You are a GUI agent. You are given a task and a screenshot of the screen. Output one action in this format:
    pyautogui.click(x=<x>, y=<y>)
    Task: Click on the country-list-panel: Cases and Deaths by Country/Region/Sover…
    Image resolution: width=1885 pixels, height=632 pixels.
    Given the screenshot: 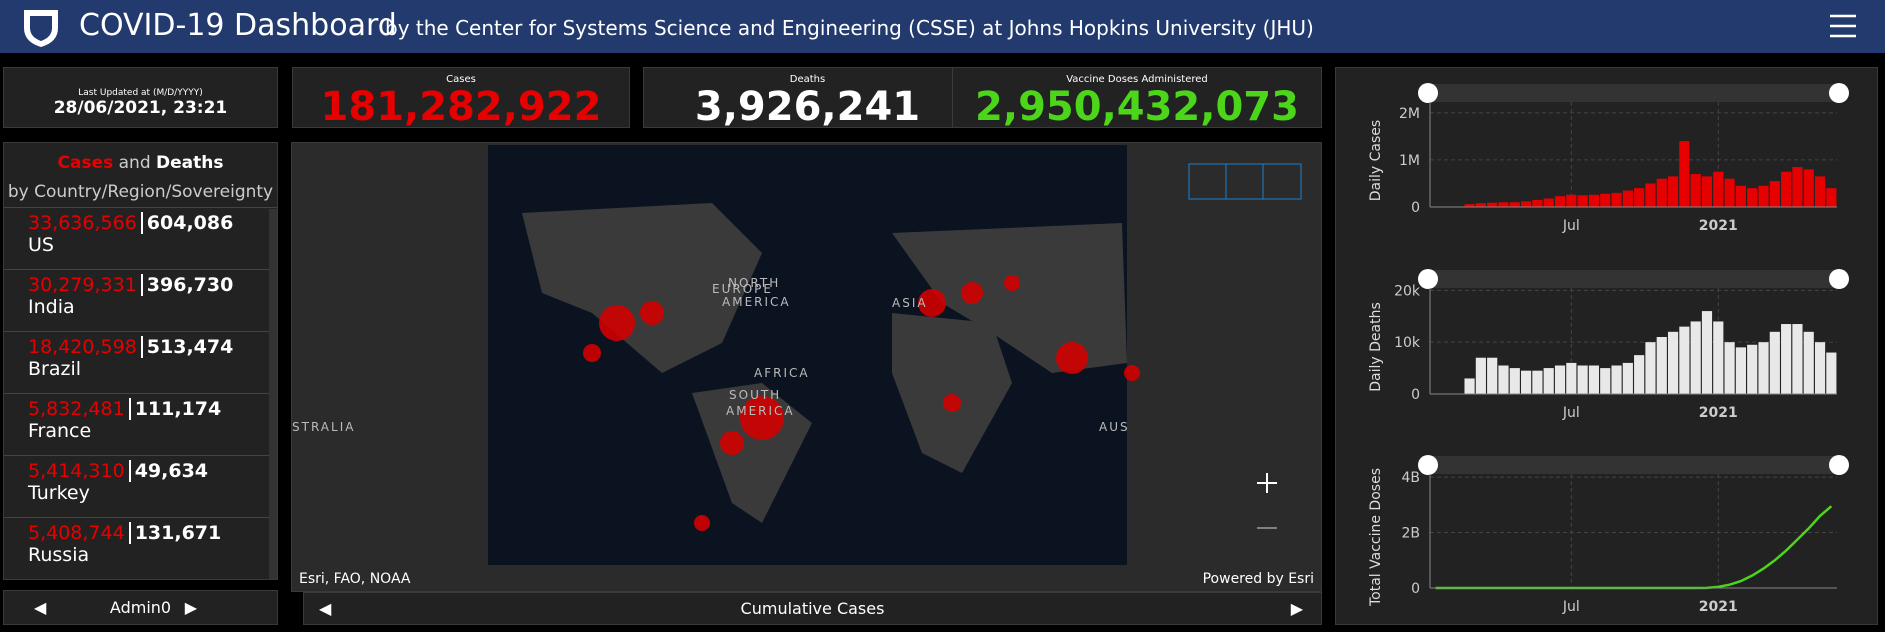 What is the action you would take?
    pyautogui.click(x=140, y=361)
    